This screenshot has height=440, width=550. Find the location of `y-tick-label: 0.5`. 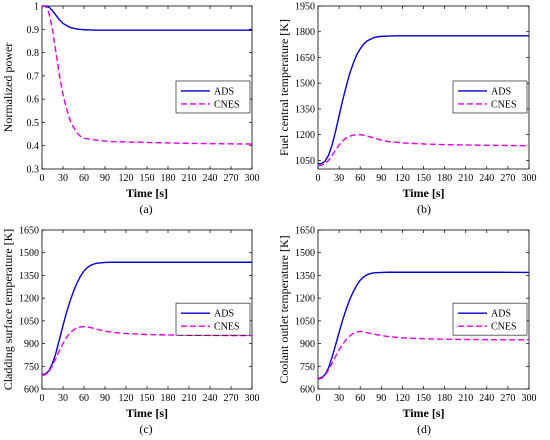

y-tick-label: 0.5 is located at coordinates (33, 123).